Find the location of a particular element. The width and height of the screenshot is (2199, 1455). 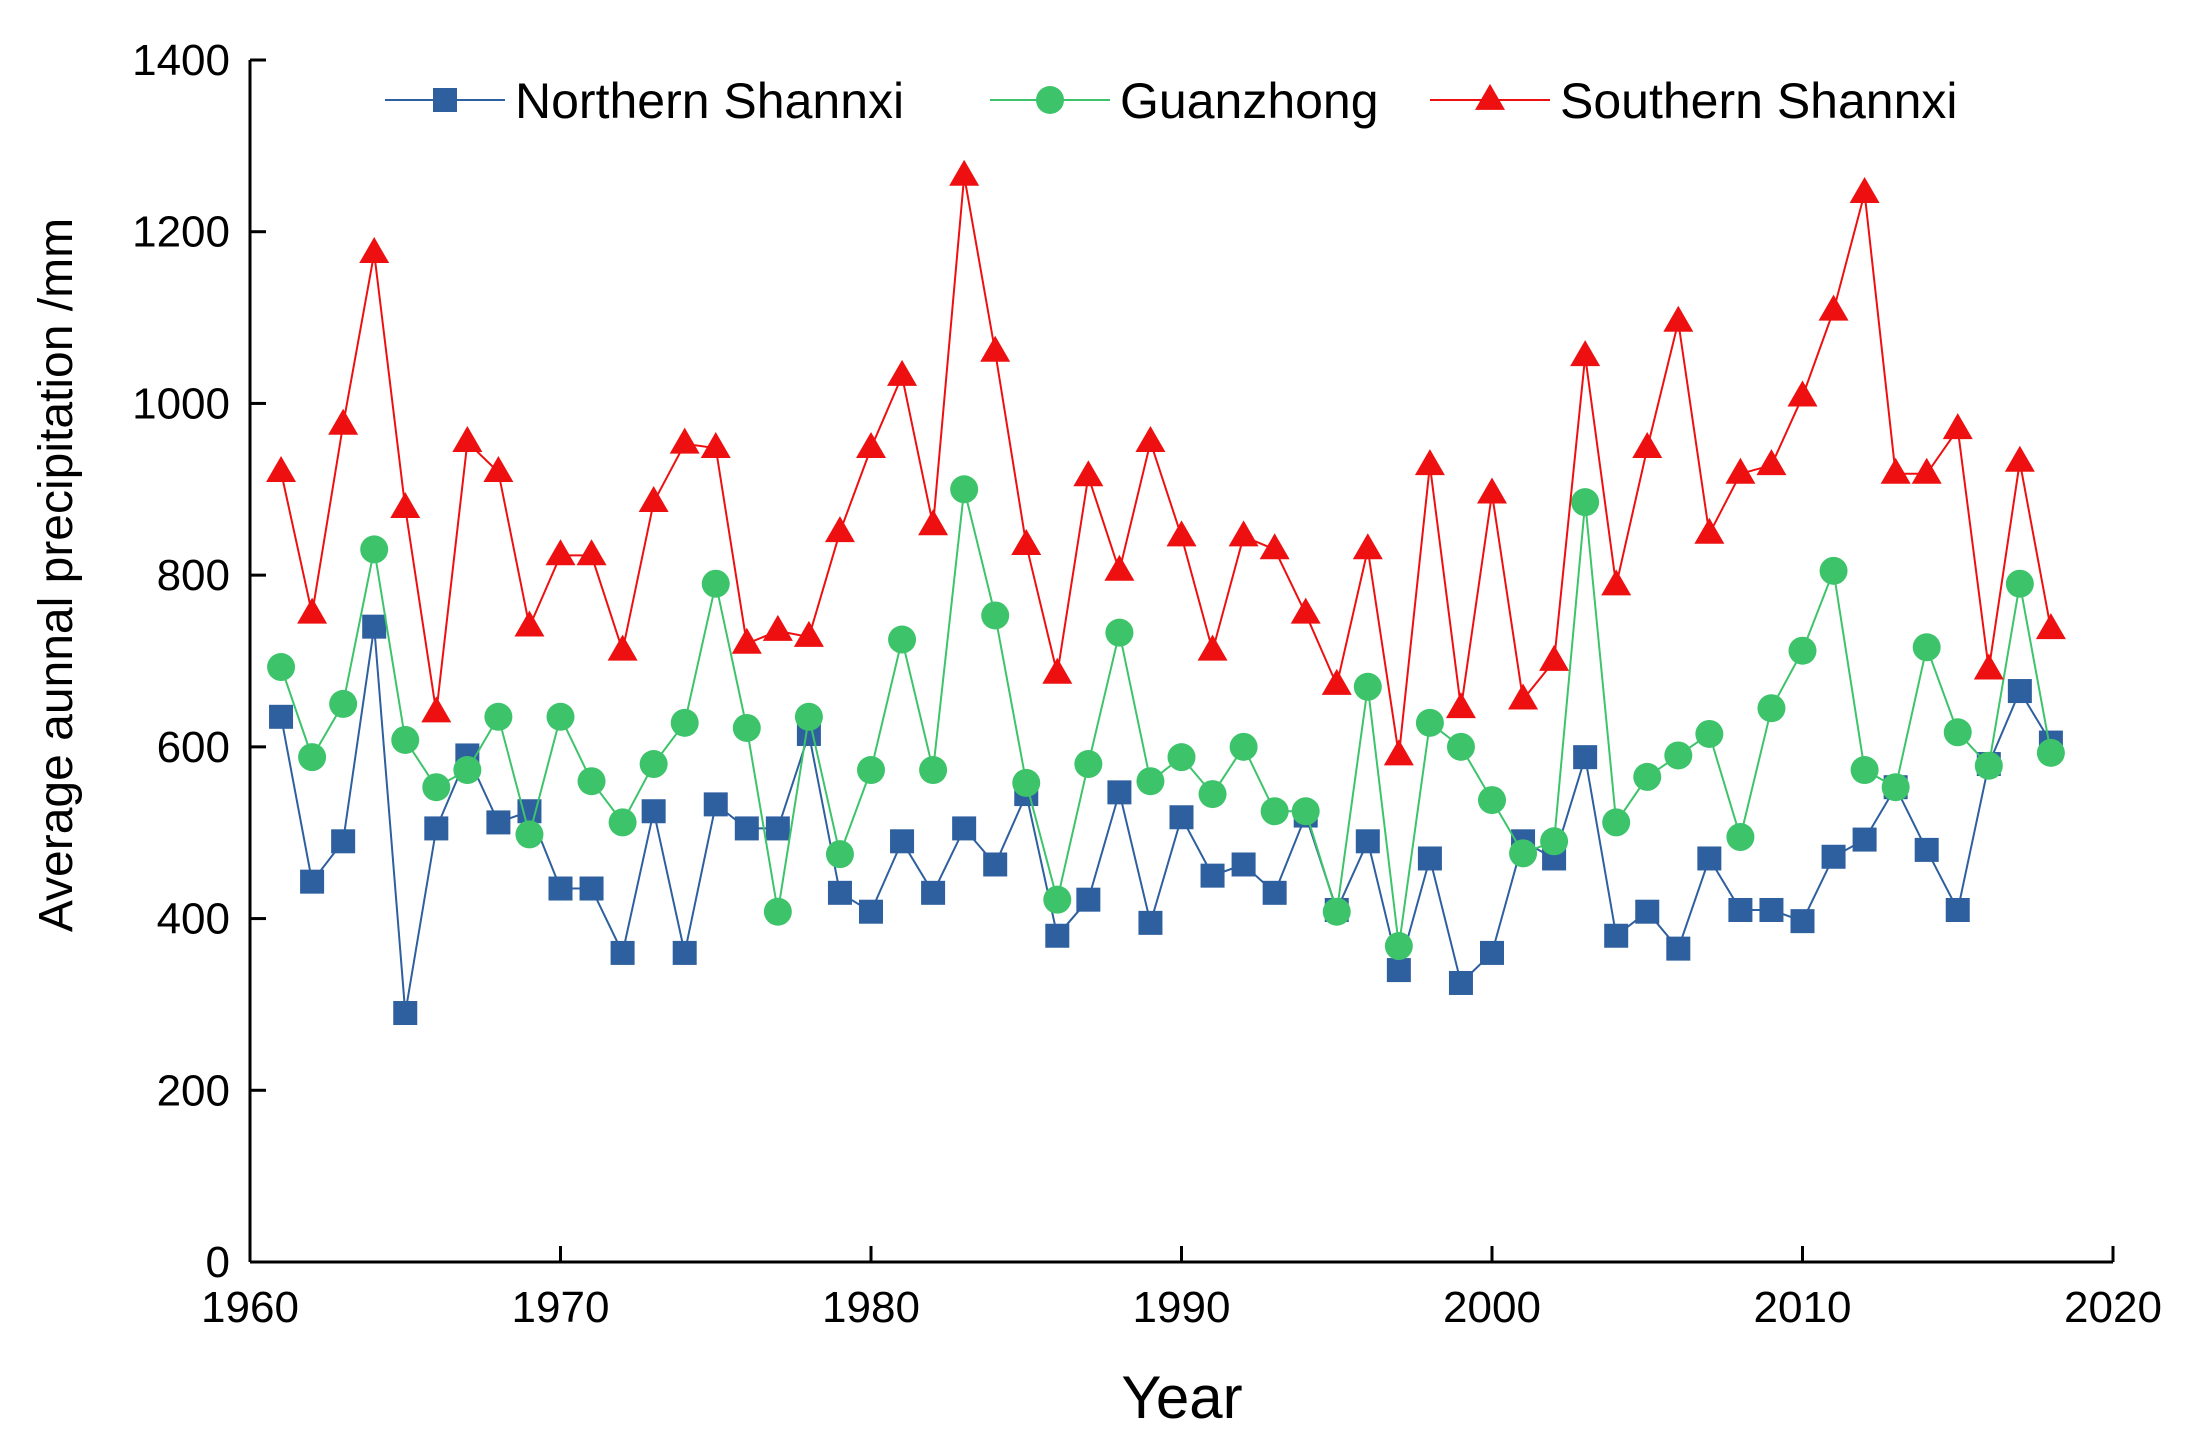

y-tick-label: 1200 is located at coordinates (181, 232).